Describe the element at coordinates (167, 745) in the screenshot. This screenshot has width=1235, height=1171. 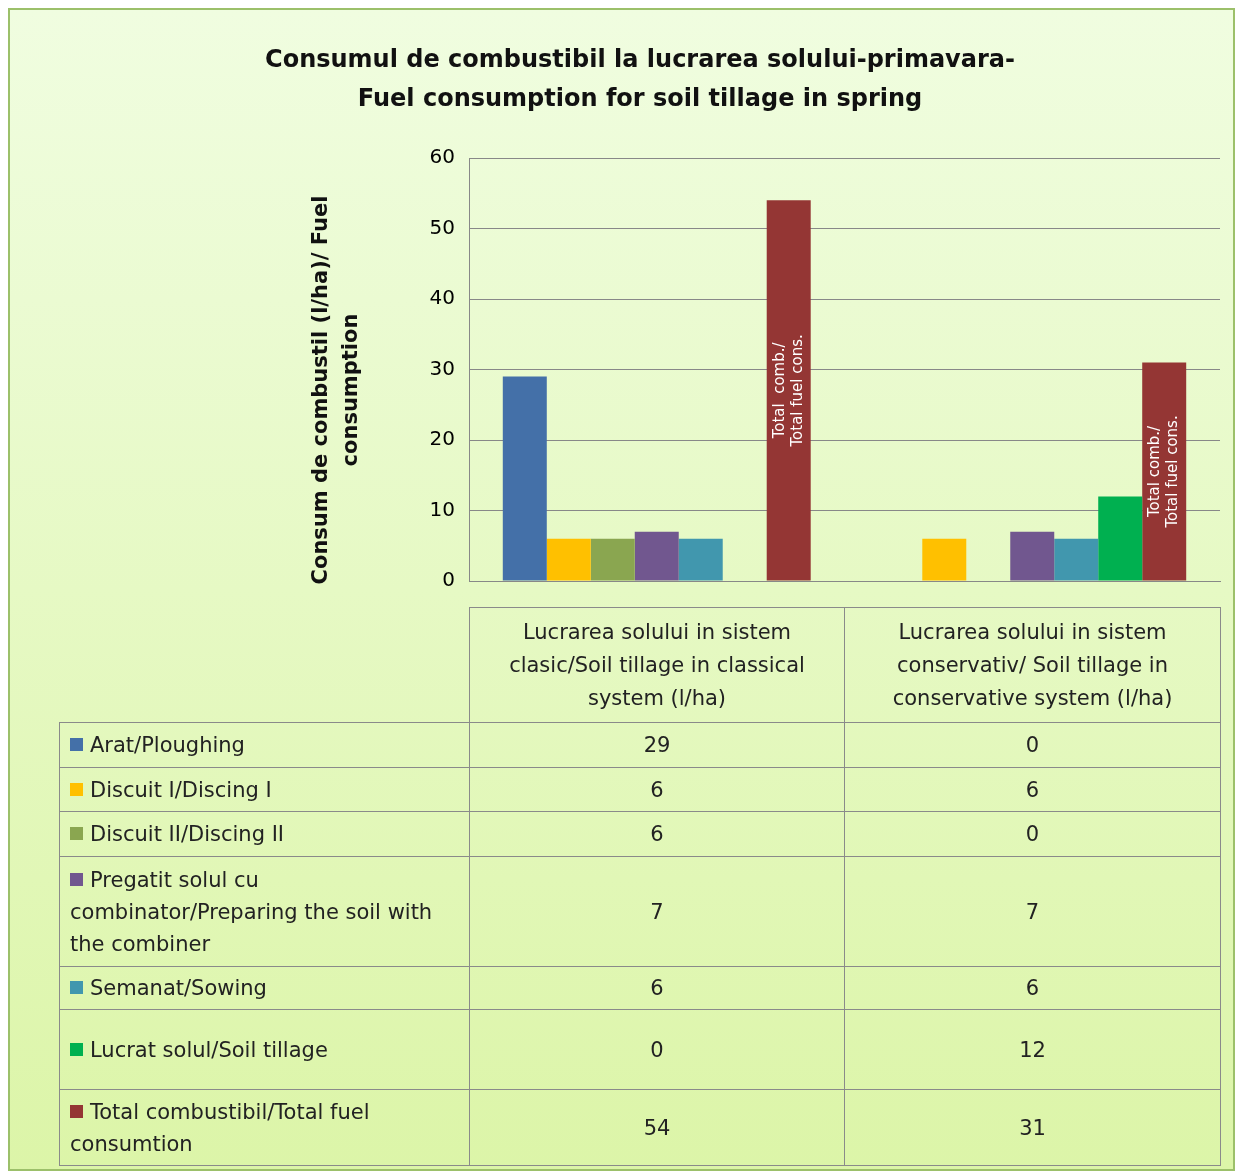
I see `legend-label: Arat/Ploughing` at that location.